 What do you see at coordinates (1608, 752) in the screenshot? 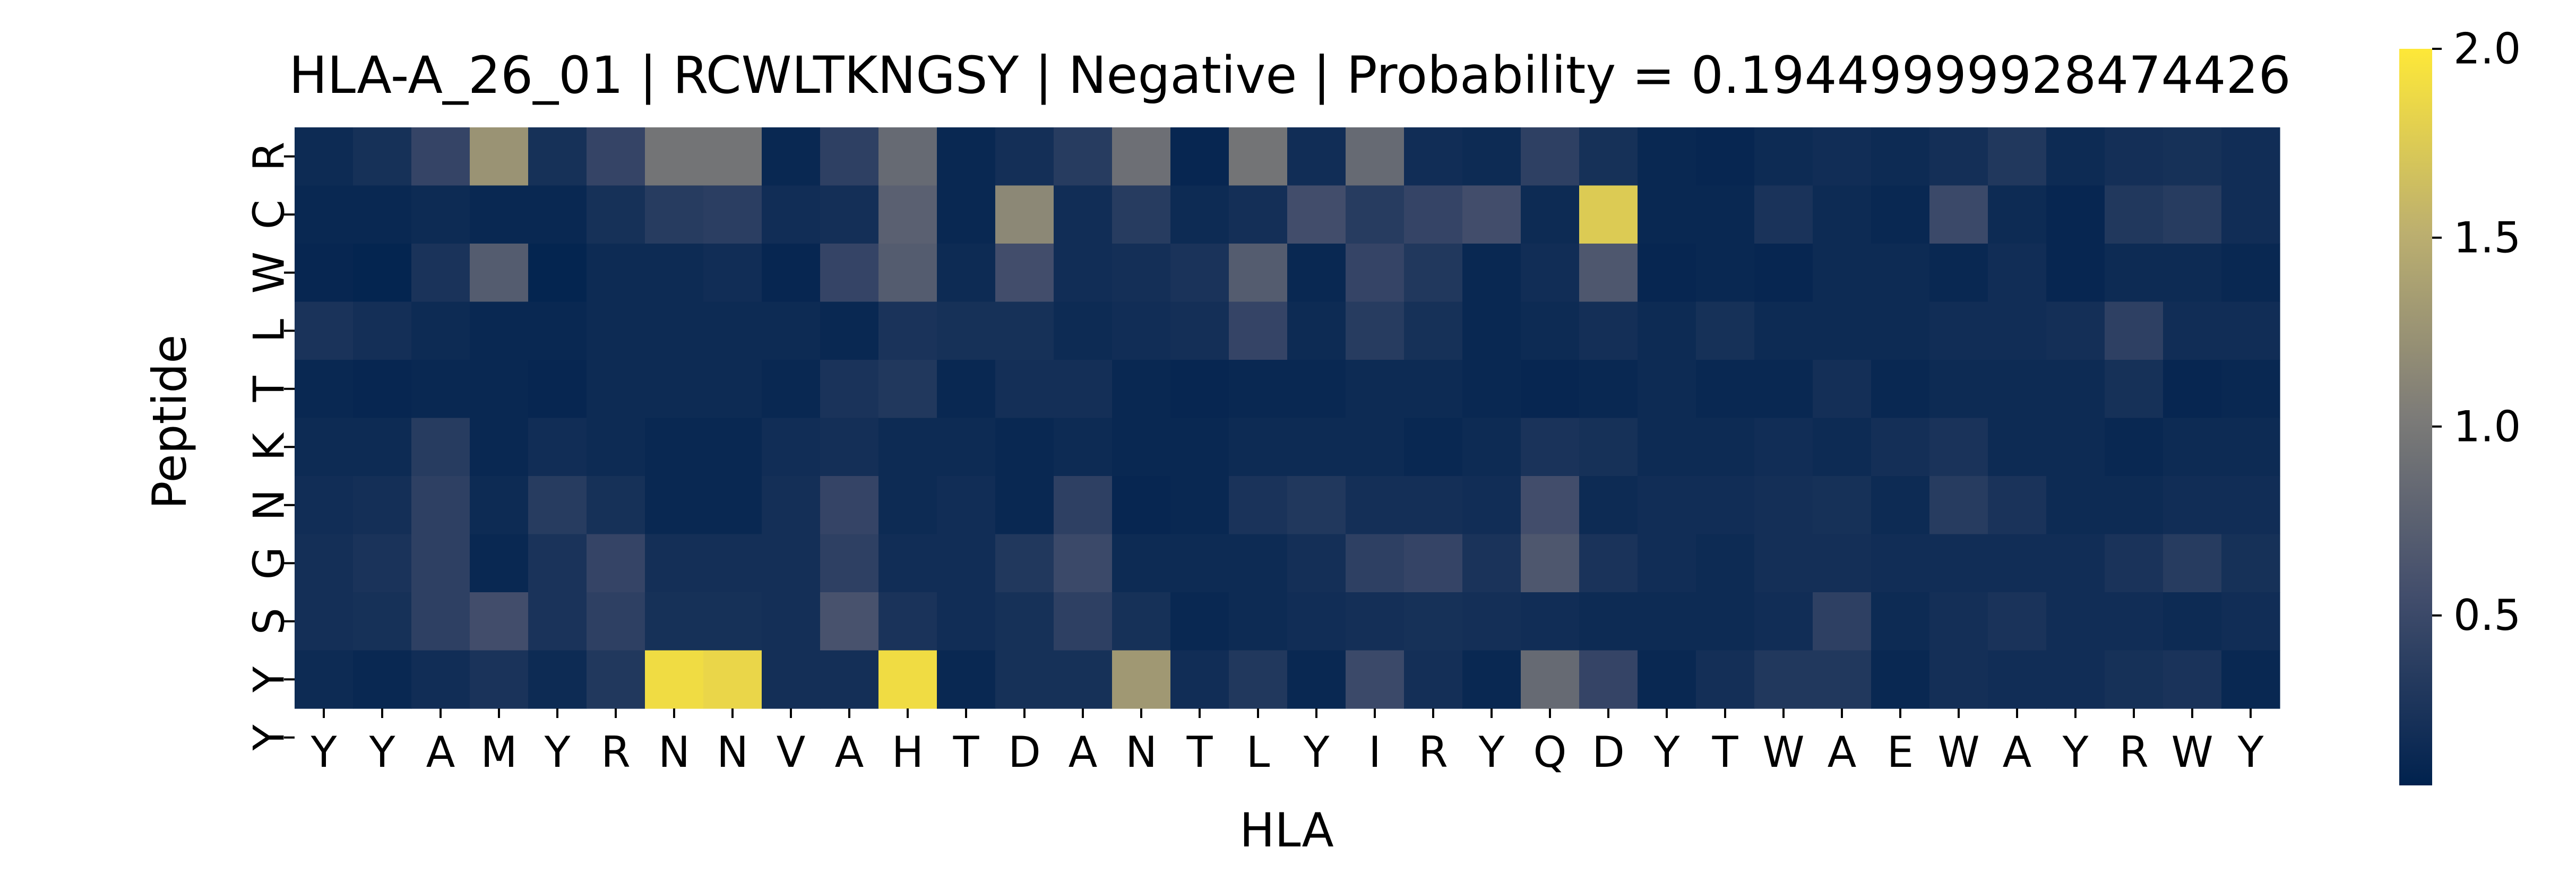
I see `x-tick-label: D` at bounding box center [1608, 752].